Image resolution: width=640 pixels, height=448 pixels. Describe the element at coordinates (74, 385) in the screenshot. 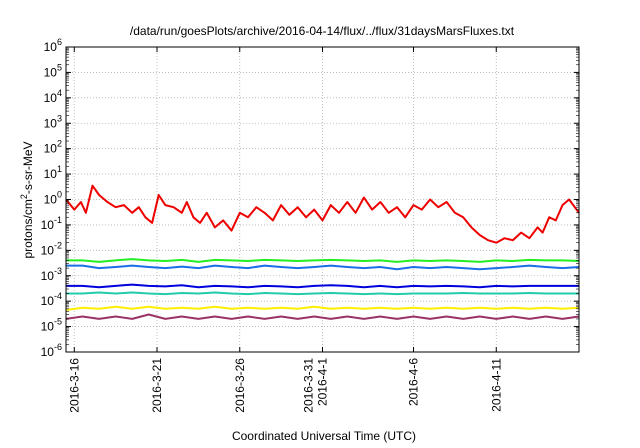

I see `x-tick-label: 2016-3-16` at that location.